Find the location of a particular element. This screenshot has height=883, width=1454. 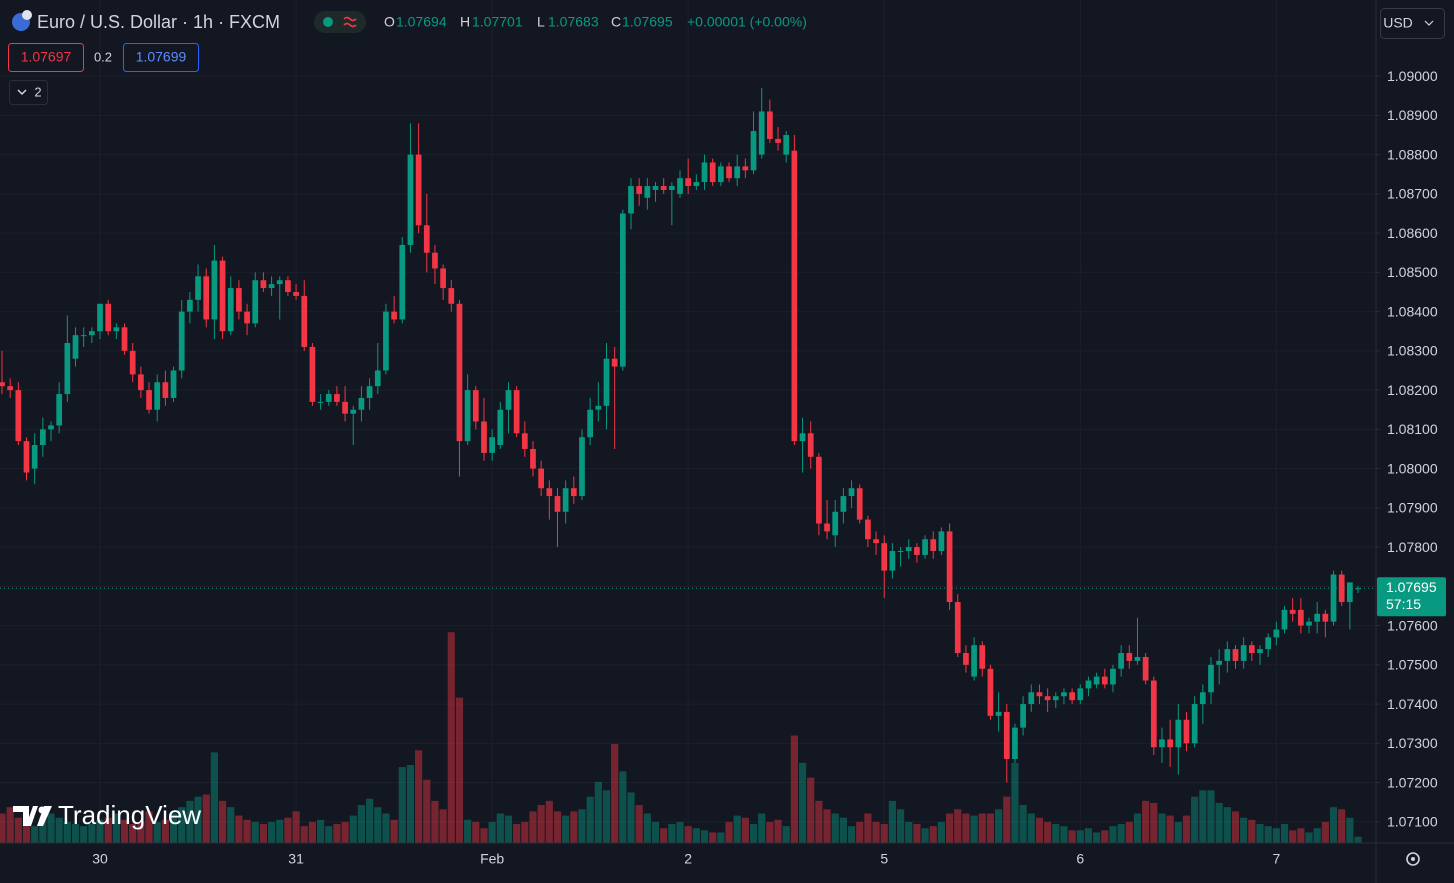

y-tick-label: 1.07300 is located at coordinates (1412, 743).